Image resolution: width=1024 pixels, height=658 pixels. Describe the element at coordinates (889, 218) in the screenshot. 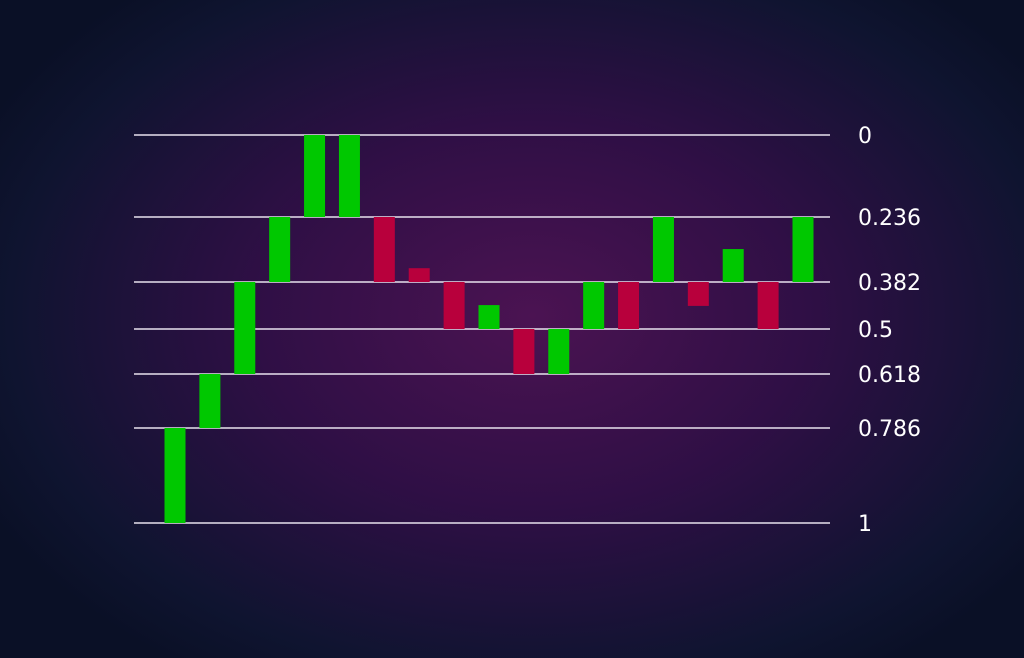

I see `level-label: 0.236` at that location.